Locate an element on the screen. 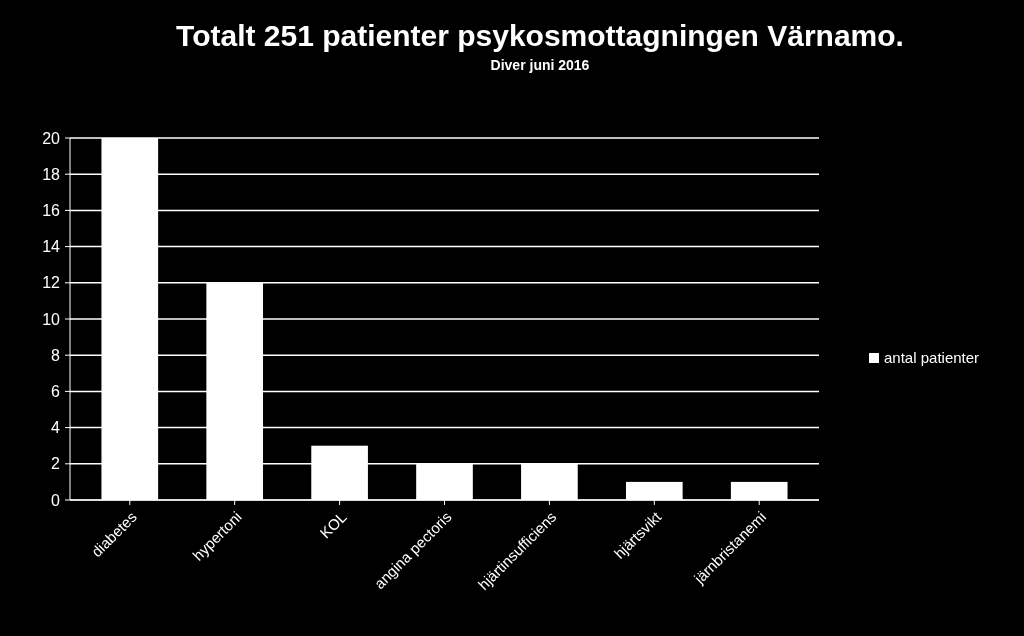 This screenshot has width=1024, height=636. legend-label: antal patienter is located at coordinates (932, 358).